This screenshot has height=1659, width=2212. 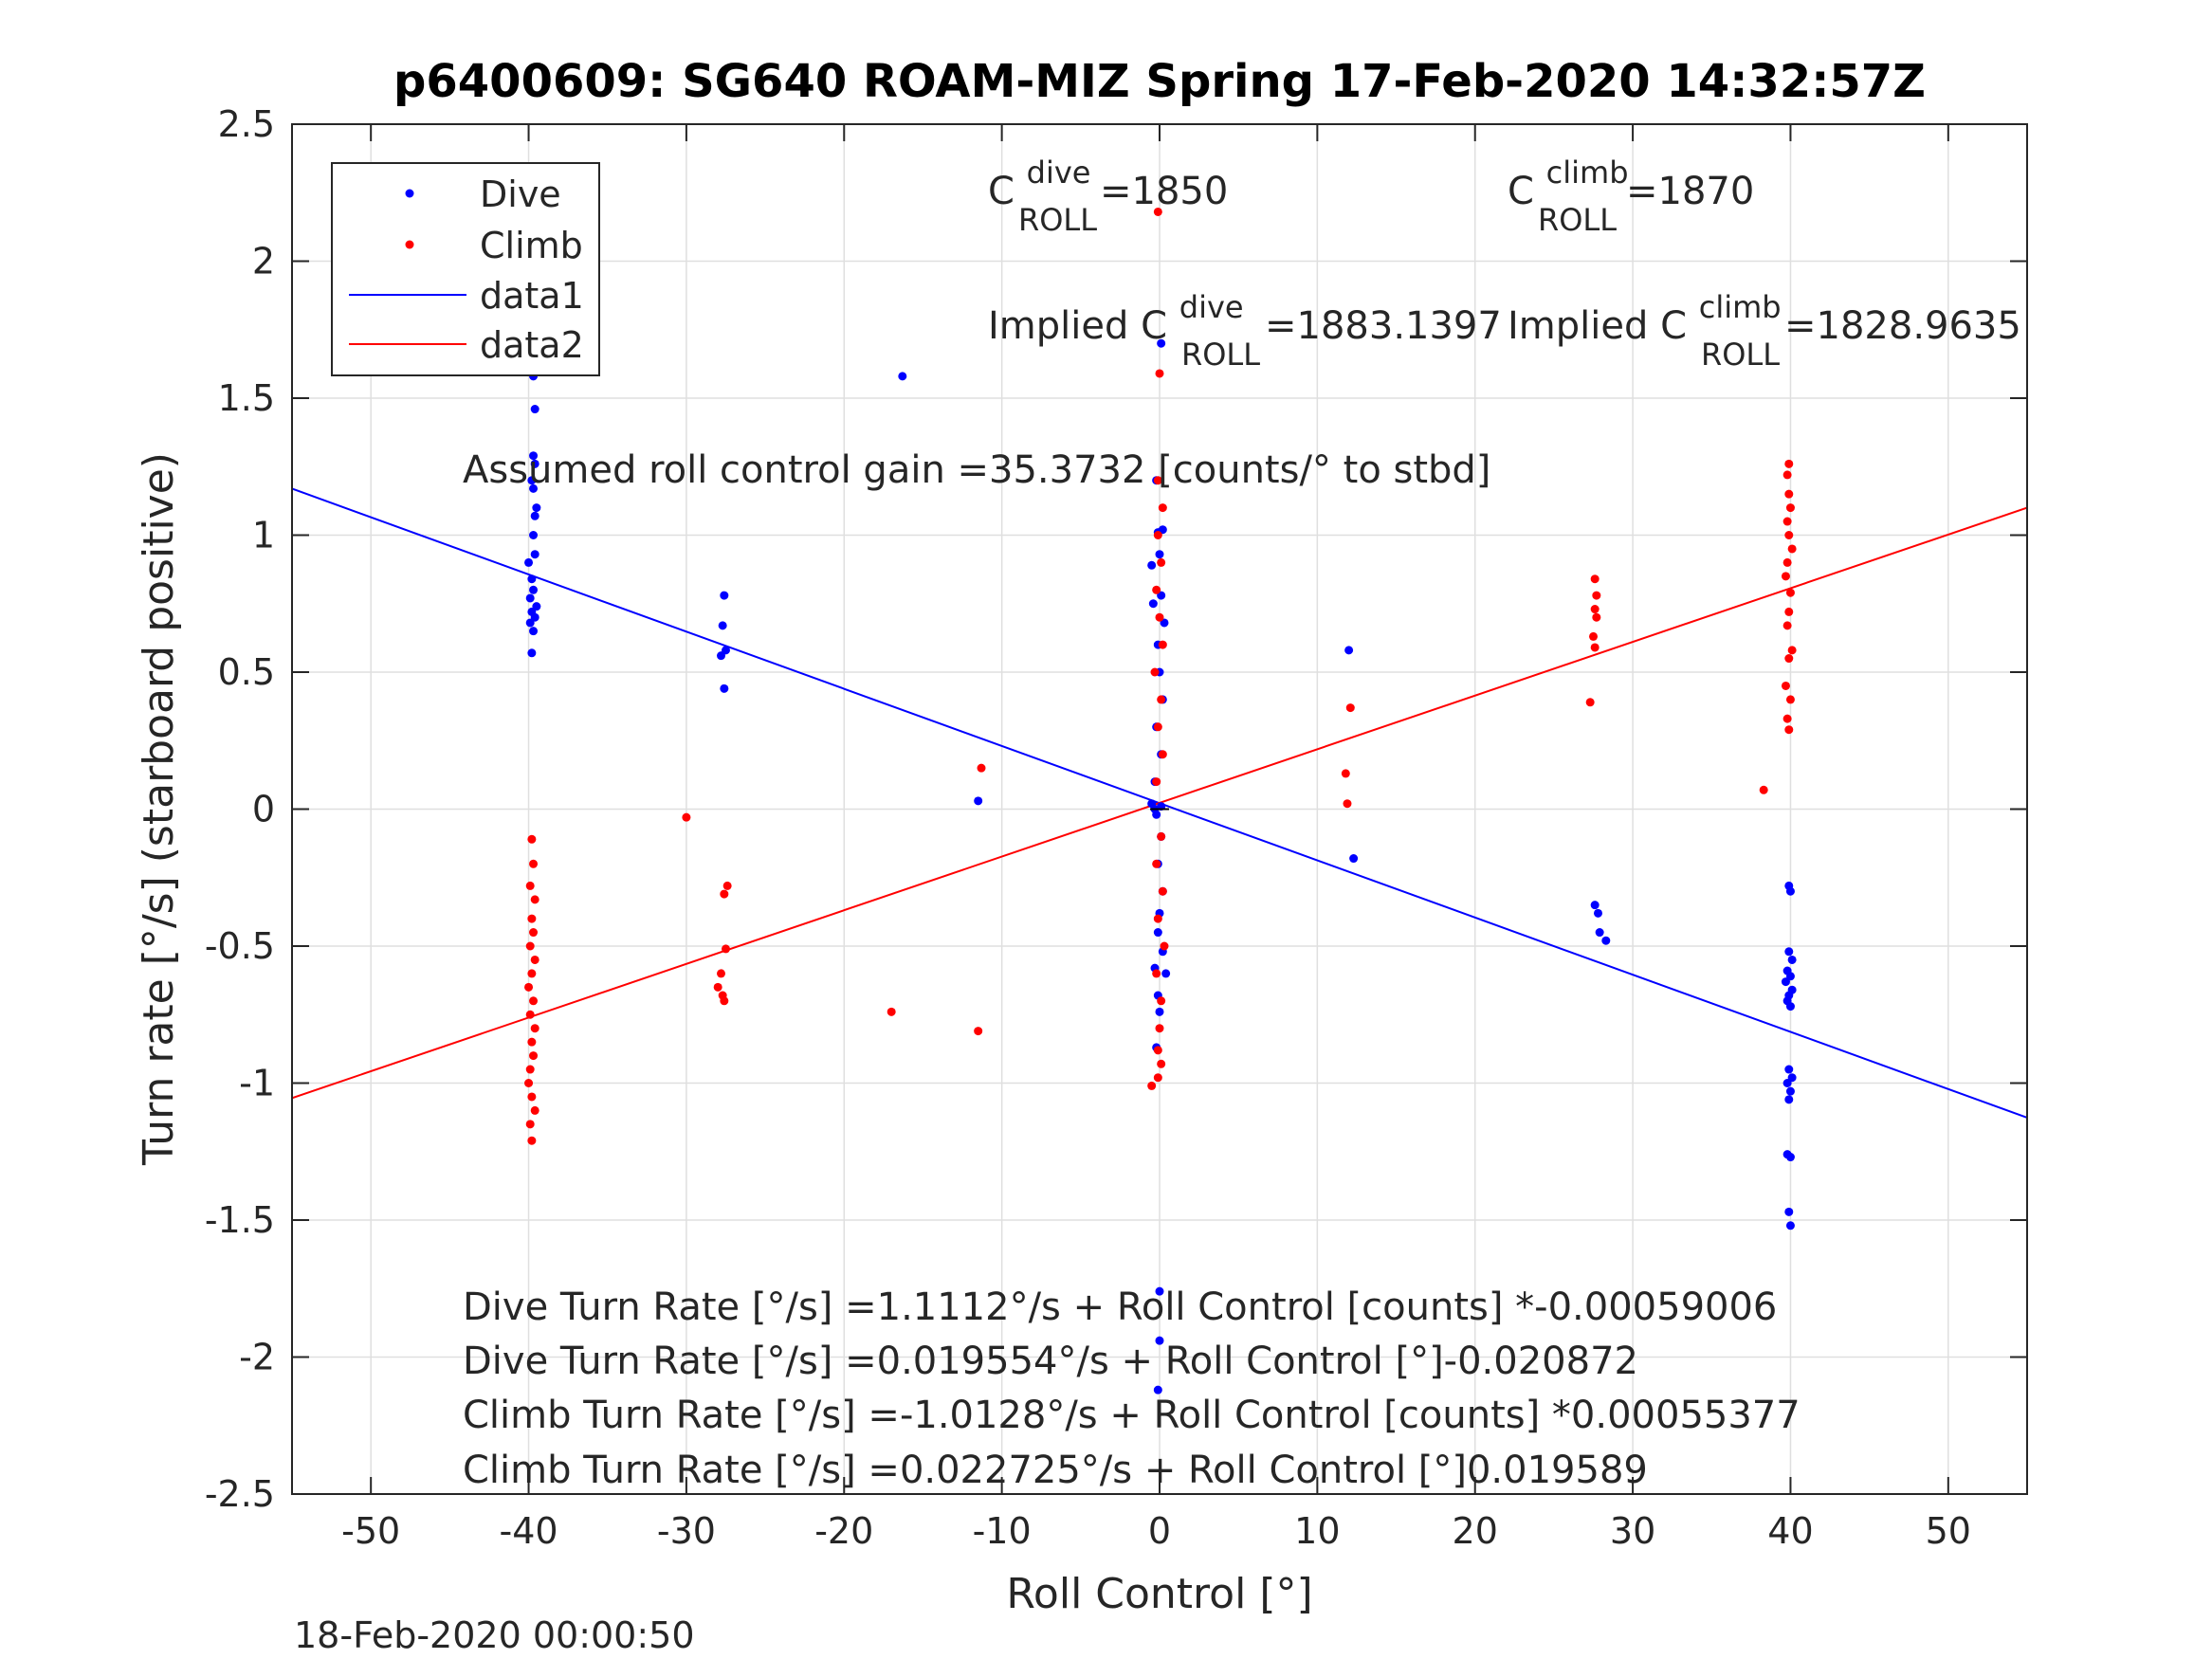 What do you see at coordinates (1902, 326) in the screenshot?
I see `implied-climb-value: =1828.9635` at bounding box center [1902, 326].